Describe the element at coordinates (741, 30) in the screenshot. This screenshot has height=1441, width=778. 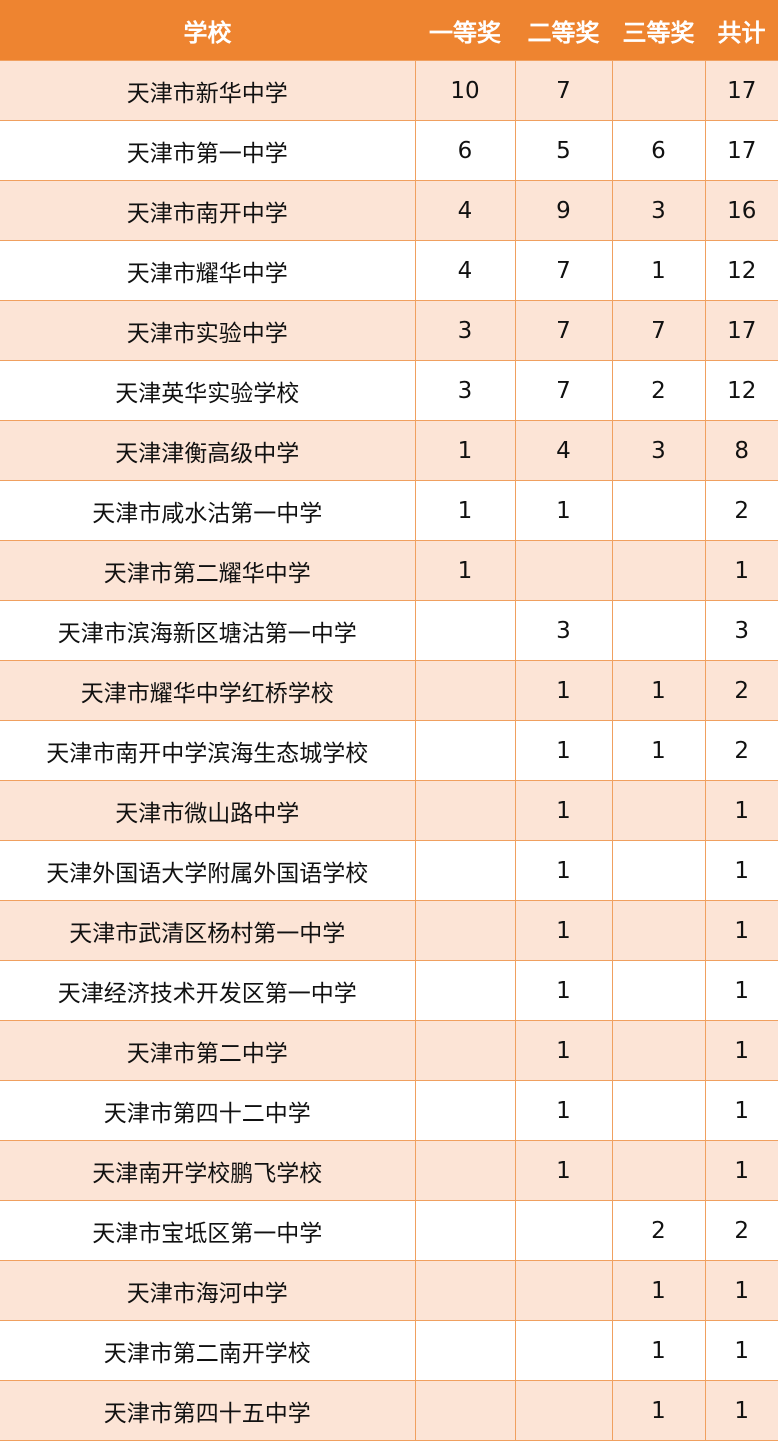
I see `header-total: 共计` at that location.